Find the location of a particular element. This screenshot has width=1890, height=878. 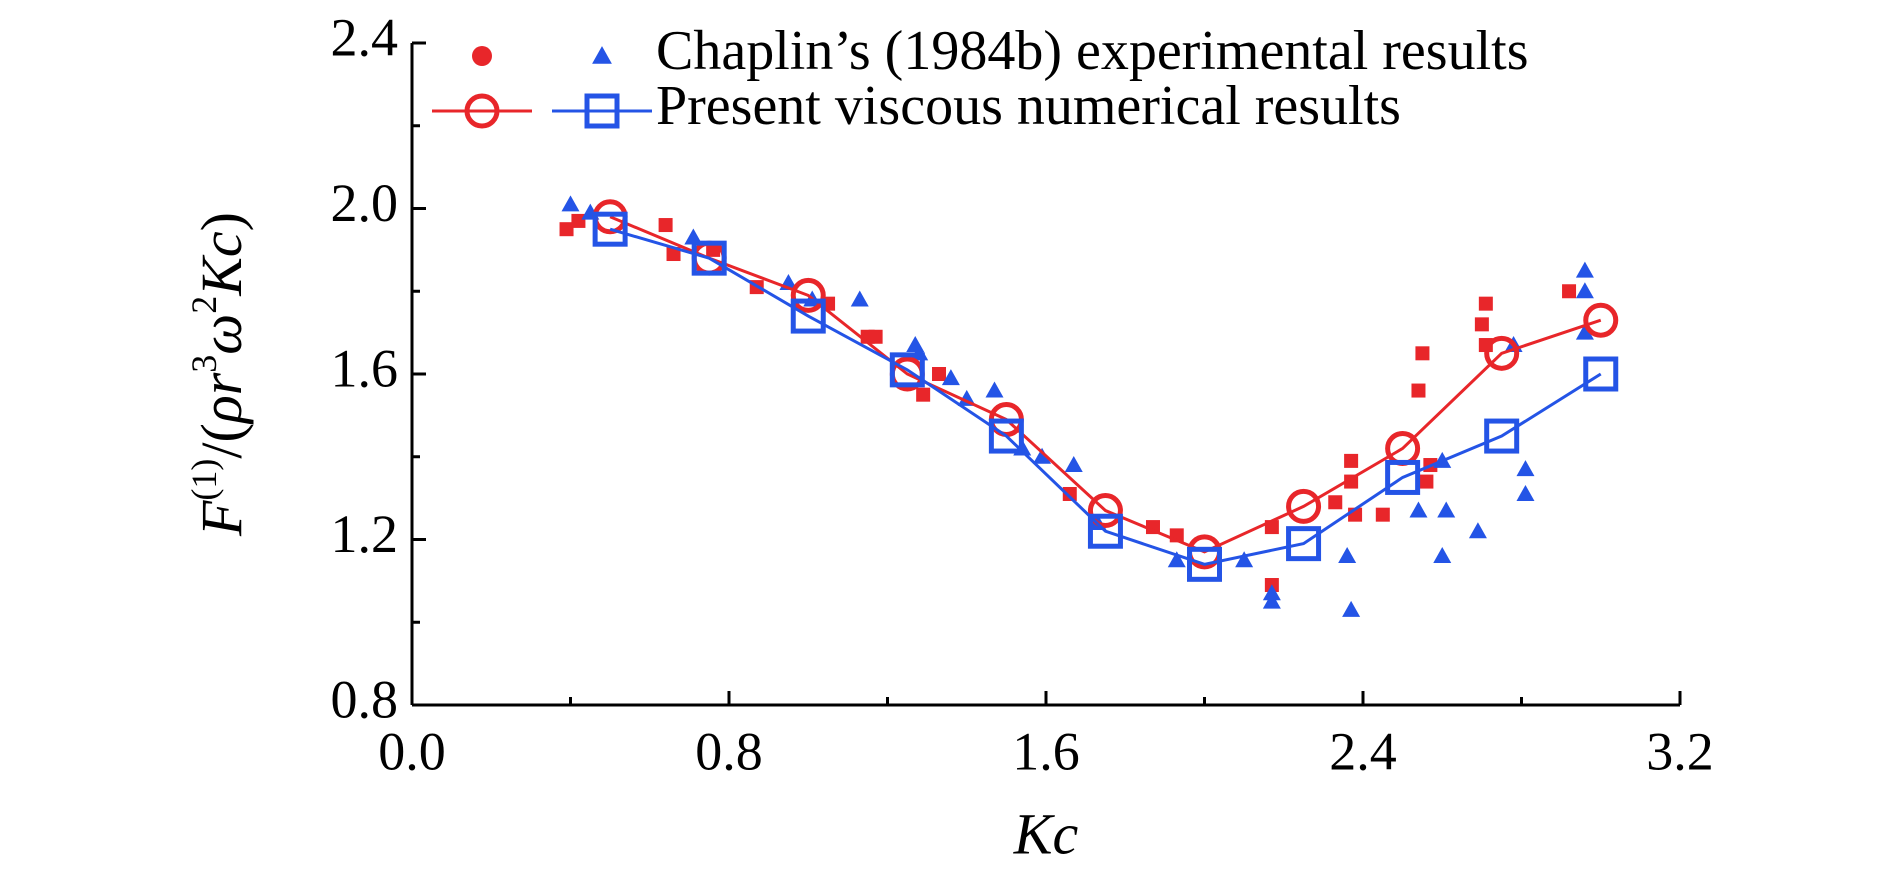

y-label-part: Kc is located at coordinates (221, 264).